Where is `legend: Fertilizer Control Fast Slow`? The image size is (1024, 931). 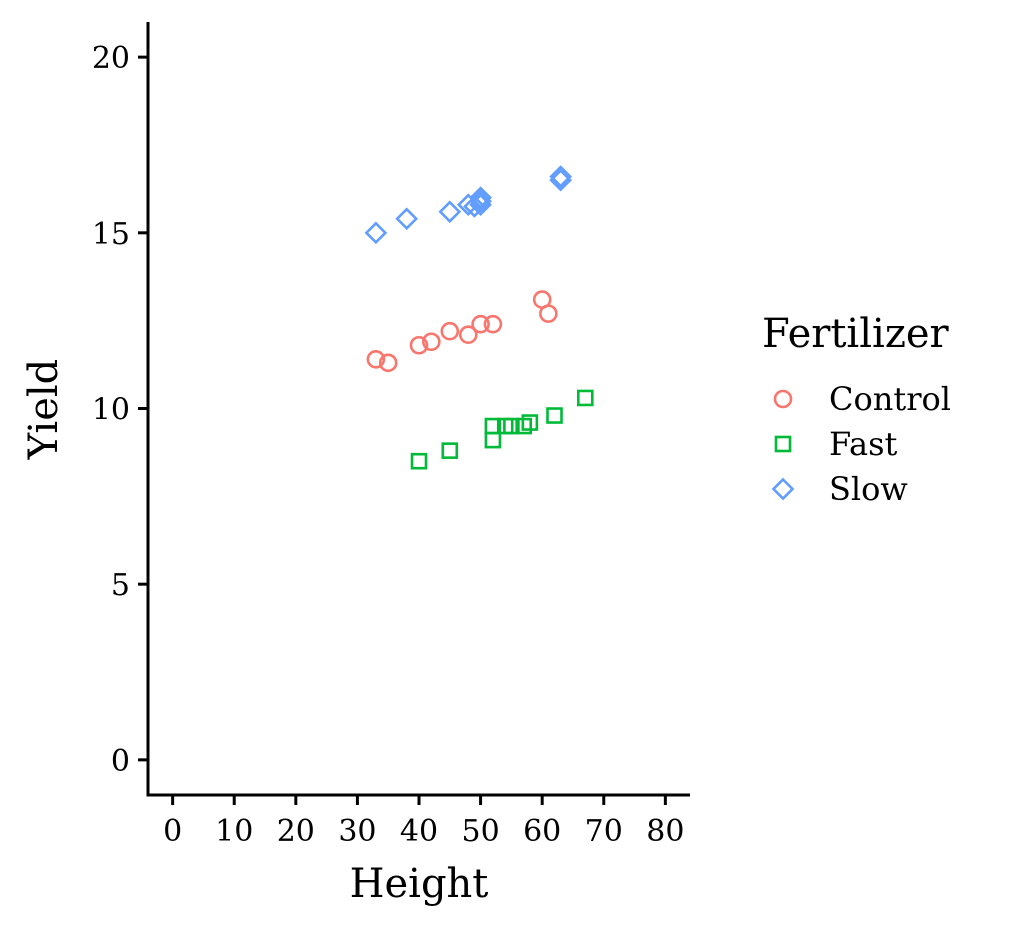 legend: Fertilizer Control Fast Slow is located at coordinates (856, 409).